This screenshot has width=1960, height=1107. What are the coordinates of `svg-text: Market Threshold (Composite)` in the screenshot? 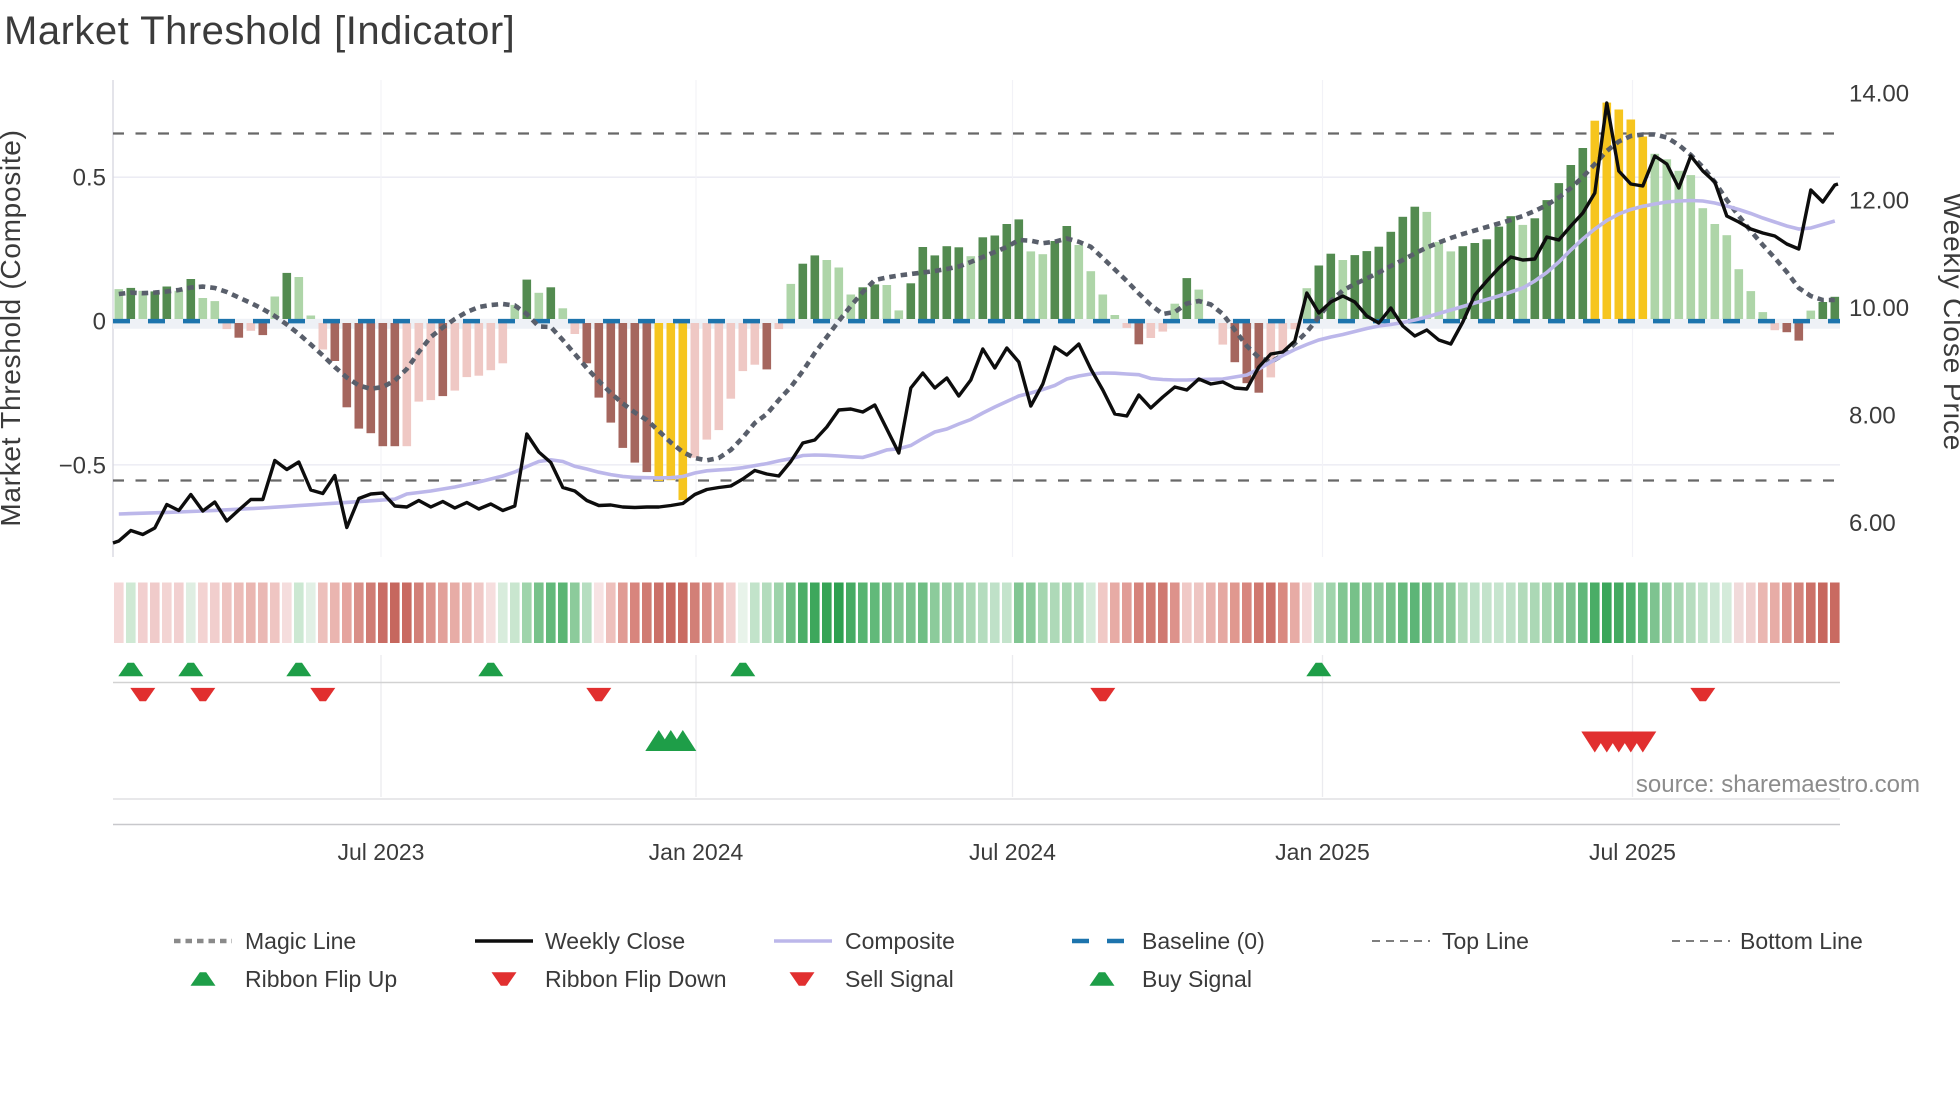 It's located at (13, 327).